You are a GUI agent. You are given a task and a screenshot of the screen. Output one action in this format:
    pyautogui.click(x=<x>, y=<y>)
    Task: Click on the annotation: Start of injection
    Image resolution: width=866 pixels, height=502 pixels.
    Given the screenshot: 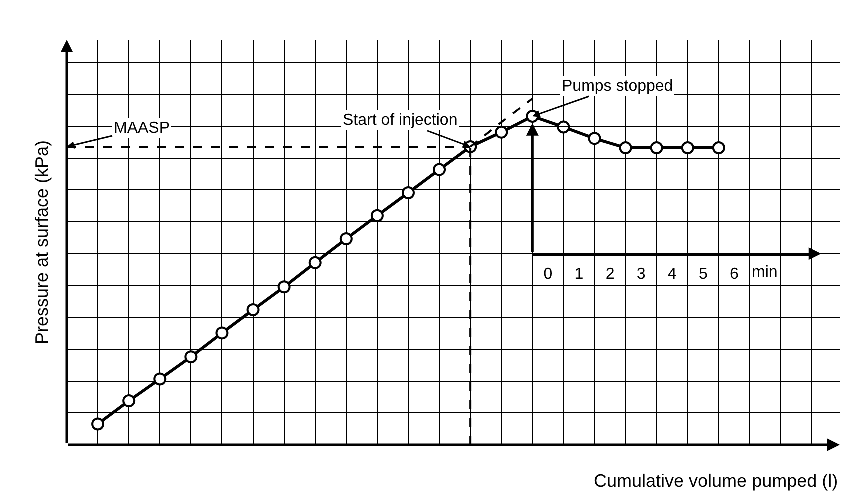 What is the action you would take?
    pyautogui.click(x=400, y=120)
    